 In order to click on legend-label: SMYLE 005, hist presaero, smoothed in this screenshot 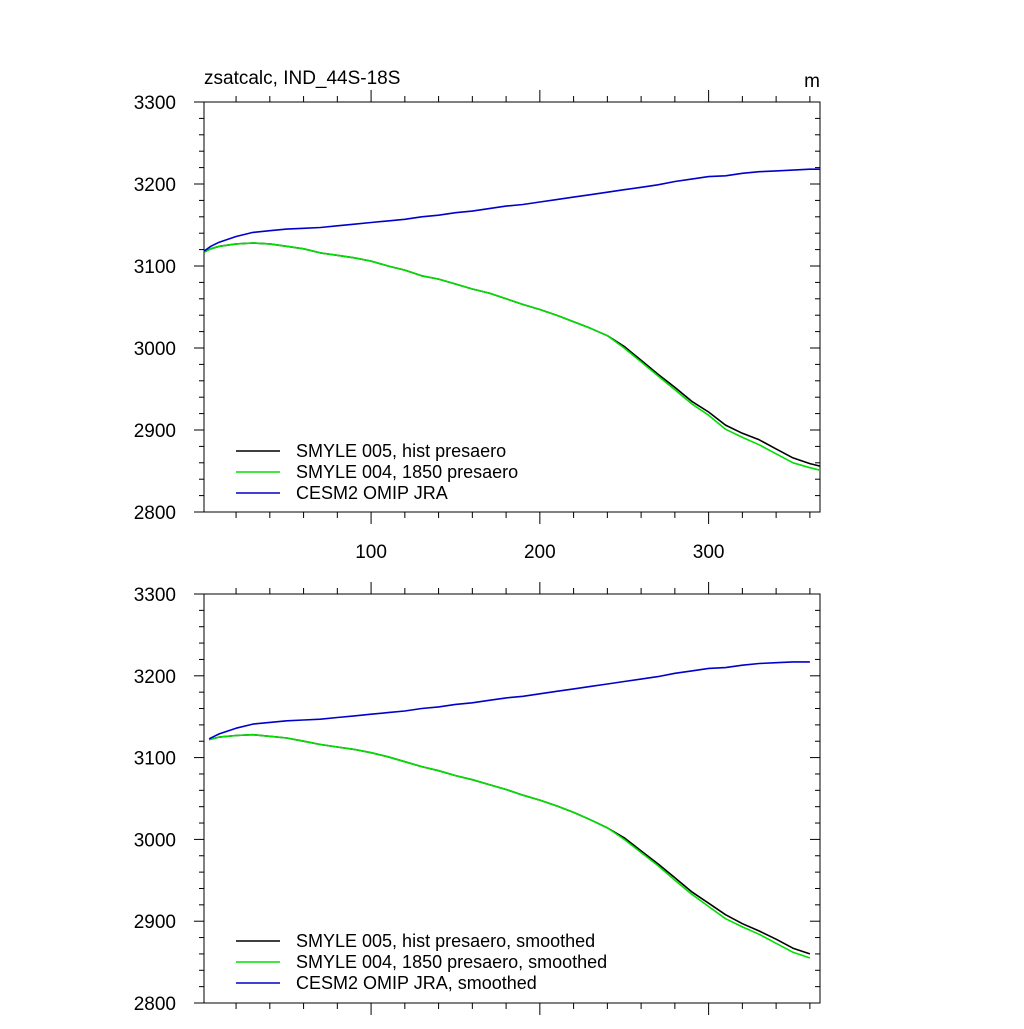, I will do `click(445, 941)`.